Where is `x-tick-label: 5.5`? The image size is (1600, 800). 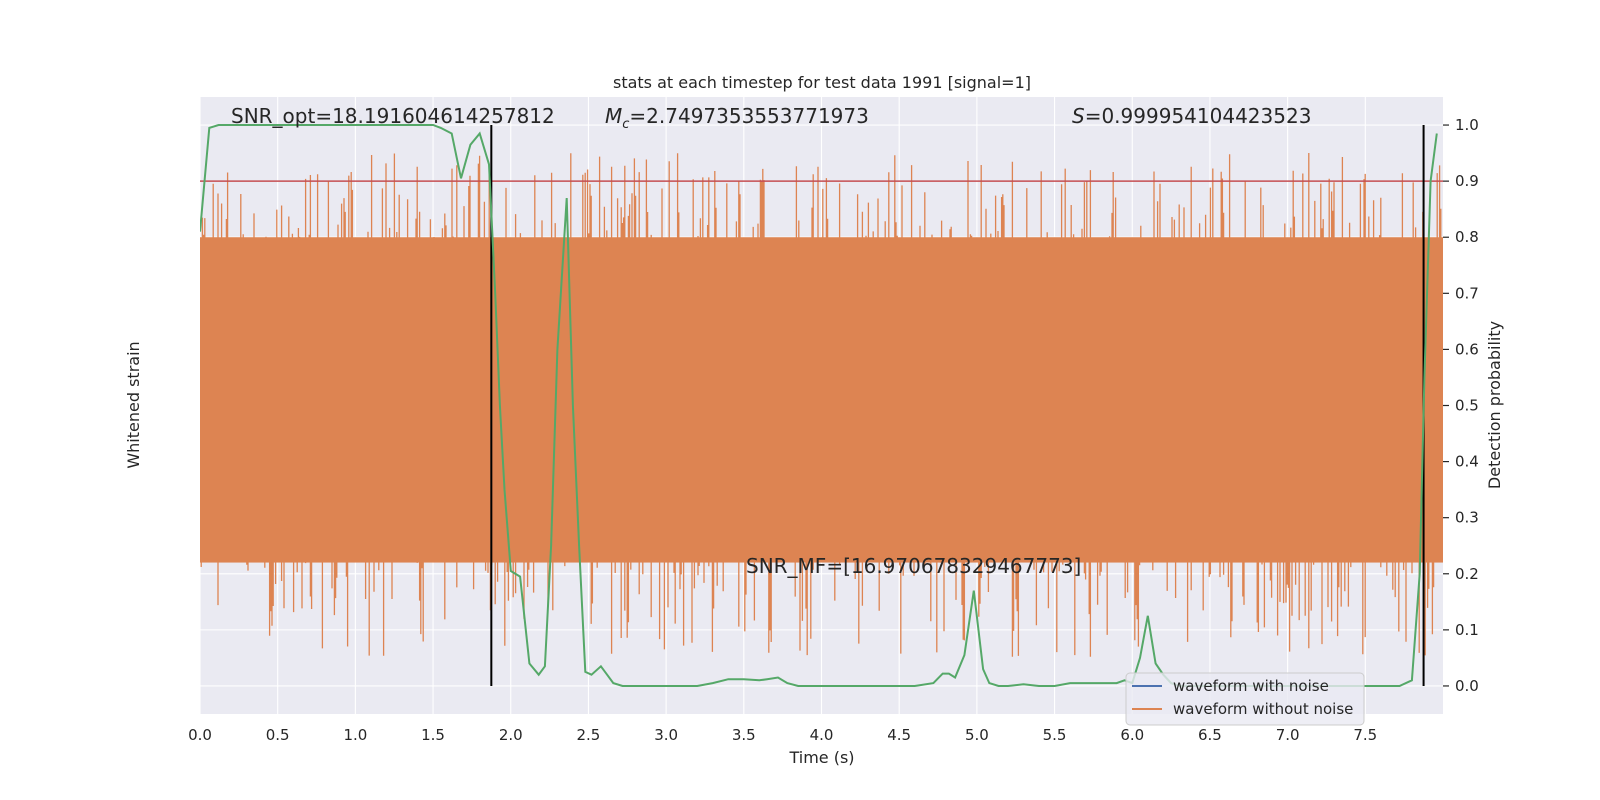
x-tick-label: 5.5 is located at coordinates (1055, 735).